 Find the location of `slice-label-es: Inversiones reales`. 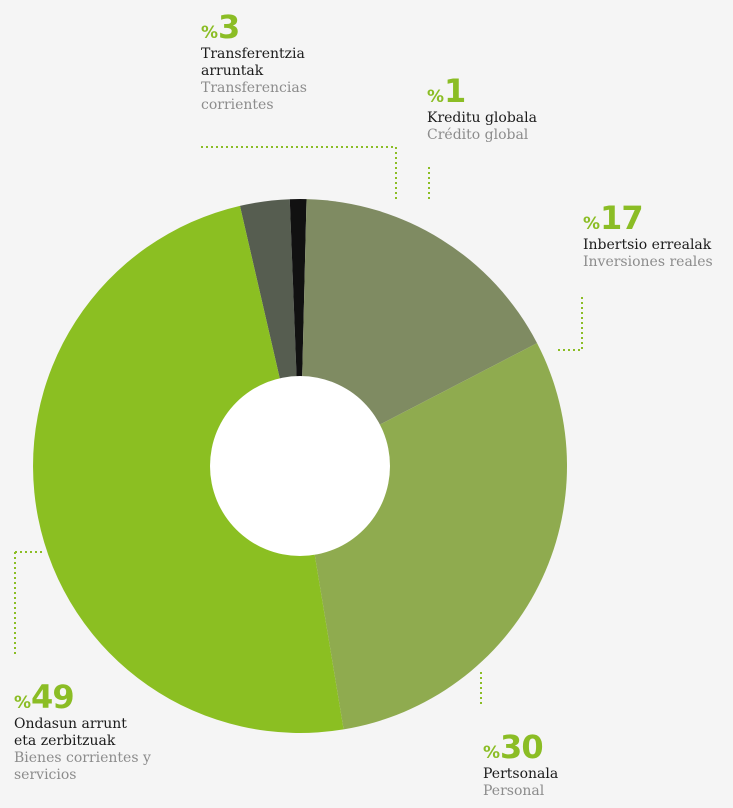

slice-label-es: Inversiones reales is located at coordinates (648, 262).